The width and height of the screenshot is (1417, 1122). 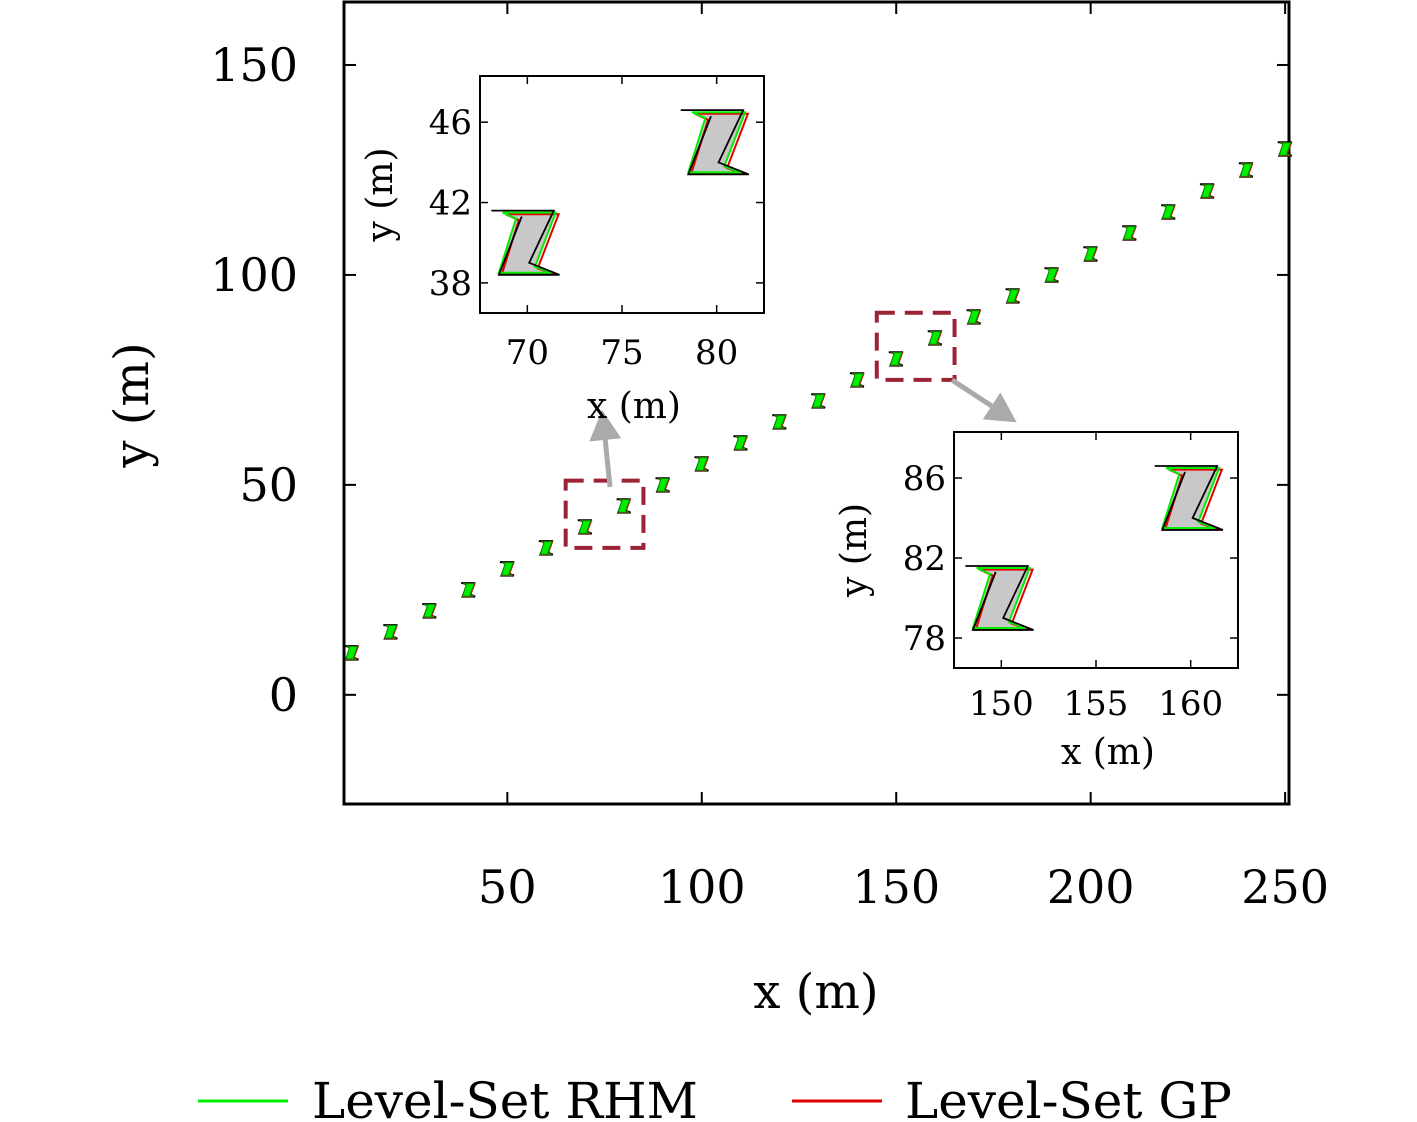 What do you see at coordinates (254, 275) in the screenshot?
I see `y-tick-label: 100` at bounding box center [254, 275].